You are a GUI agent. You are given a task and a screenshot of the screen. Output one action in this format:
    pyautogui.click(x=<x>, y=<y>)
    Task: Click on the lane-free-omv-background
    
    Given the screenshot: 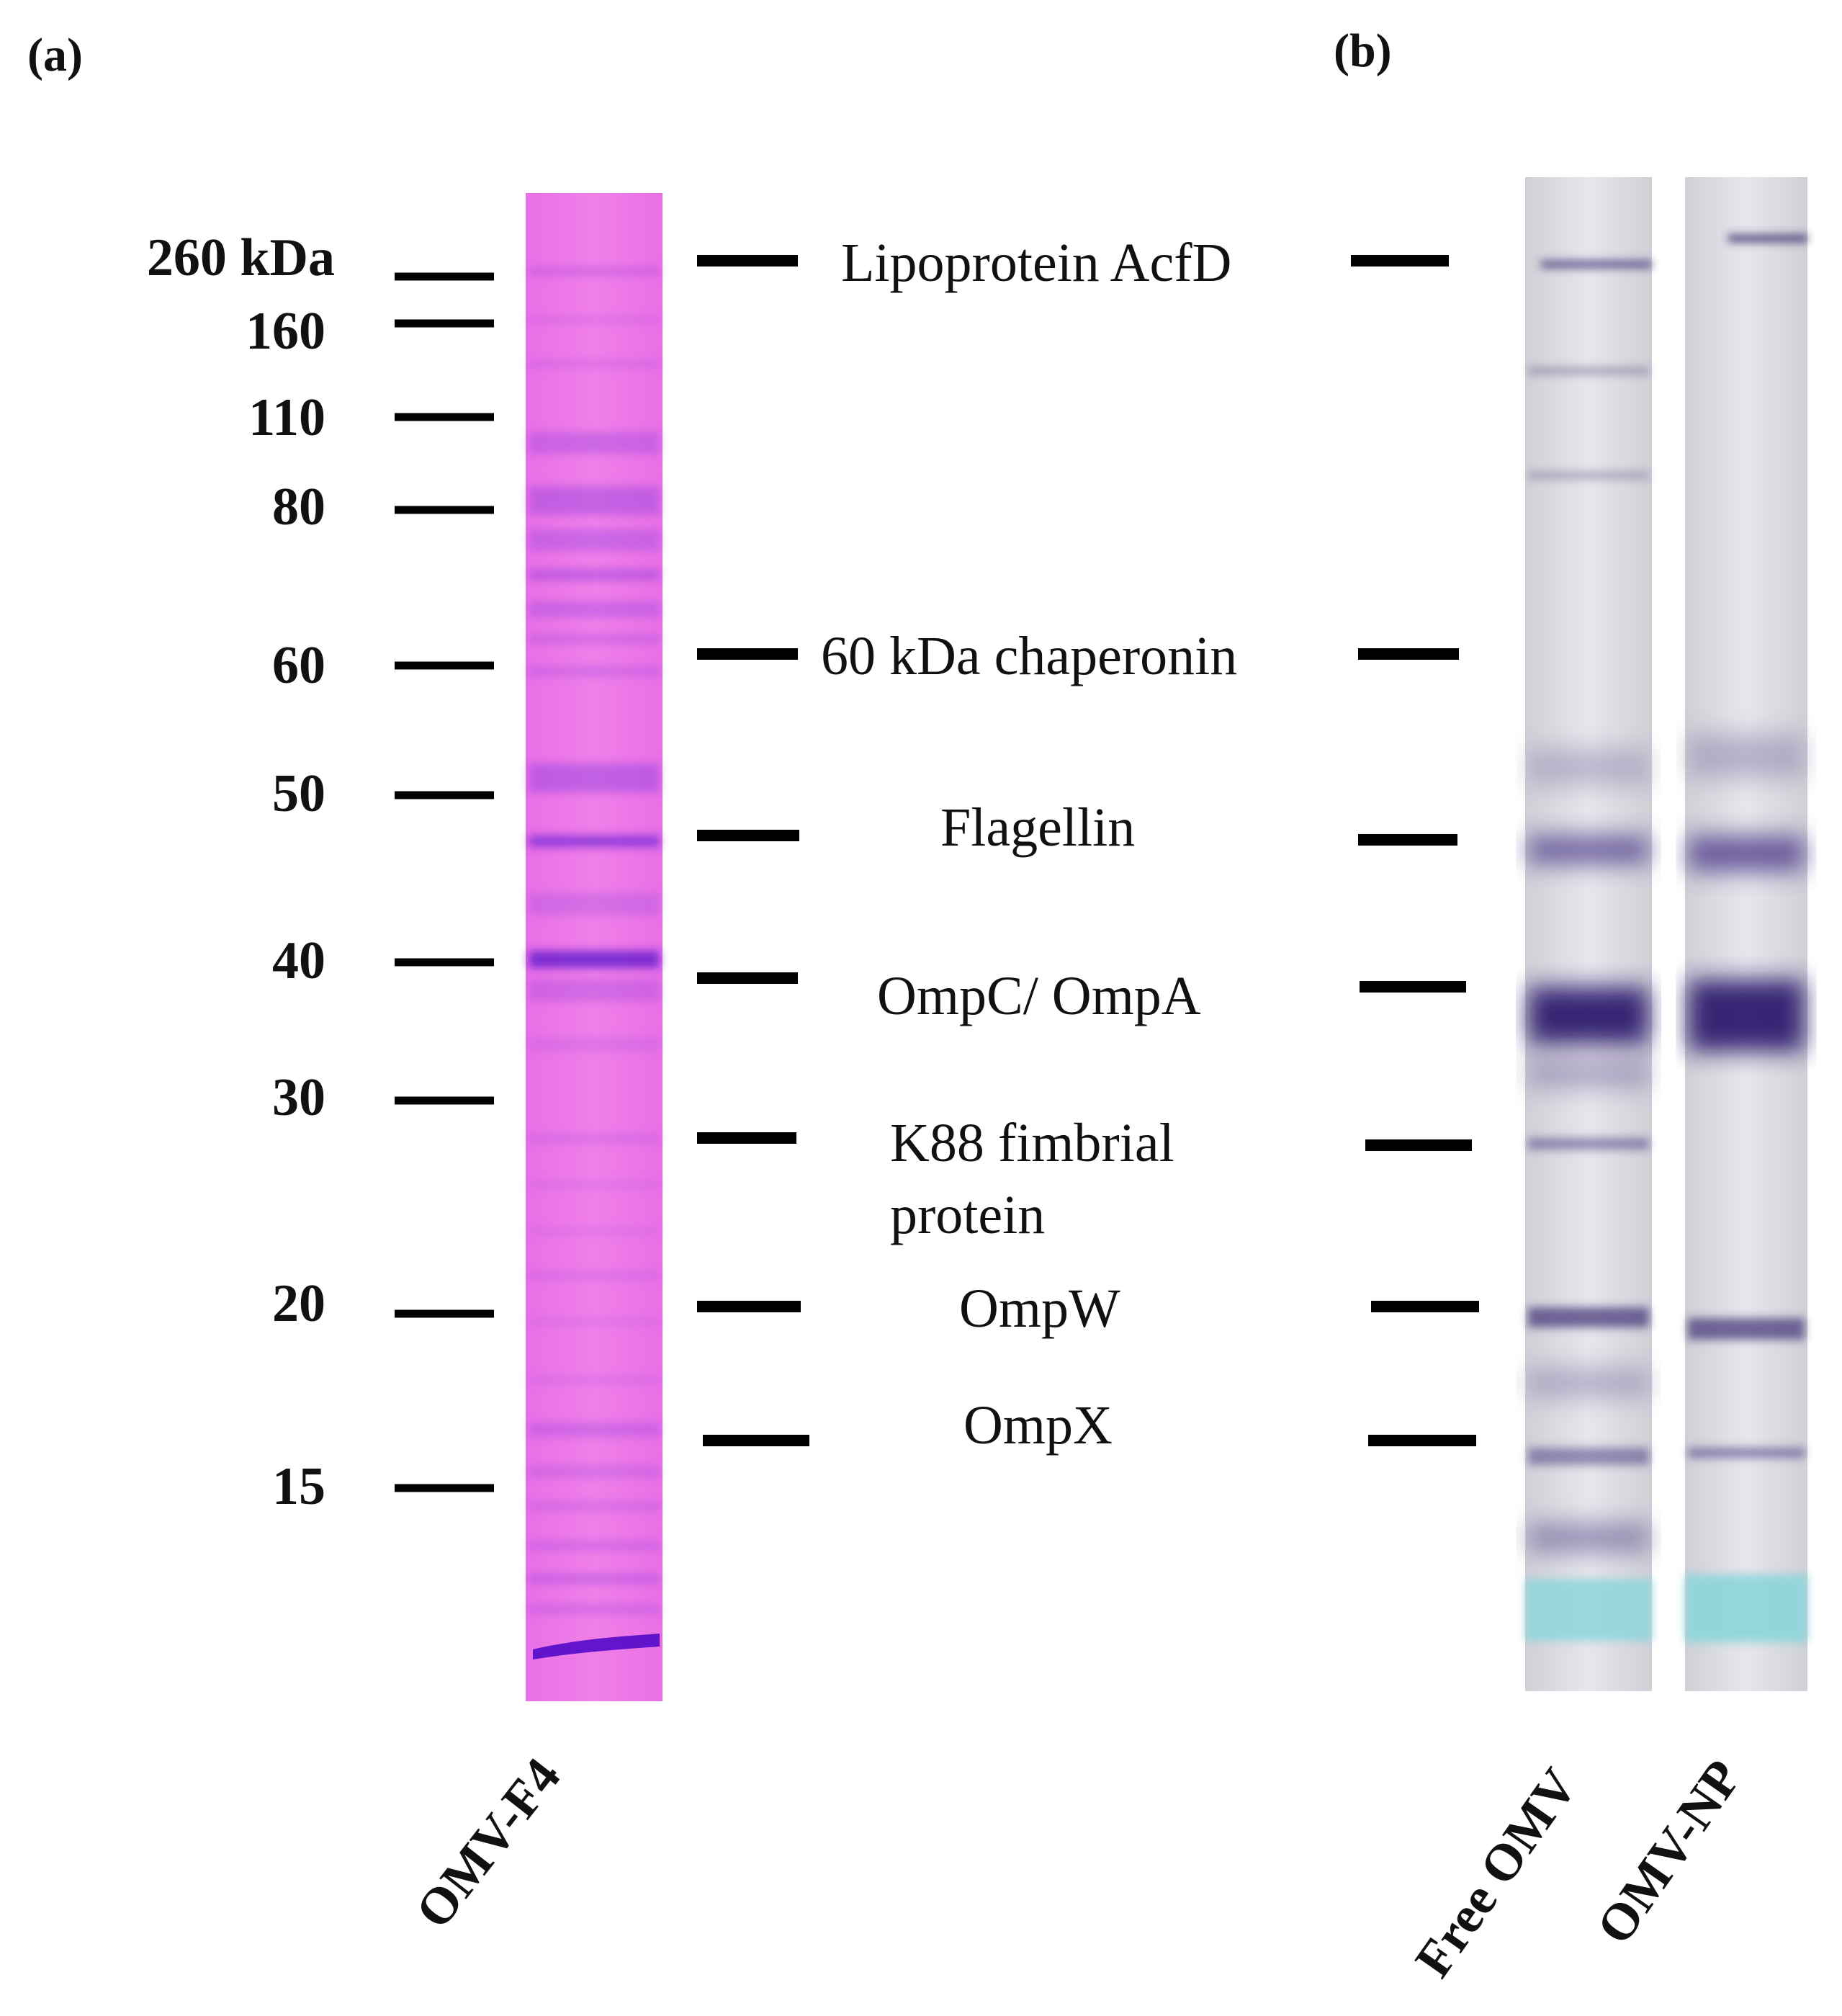 What is the action you would take?
    pyautogui.click(x=1588, y=934)
    